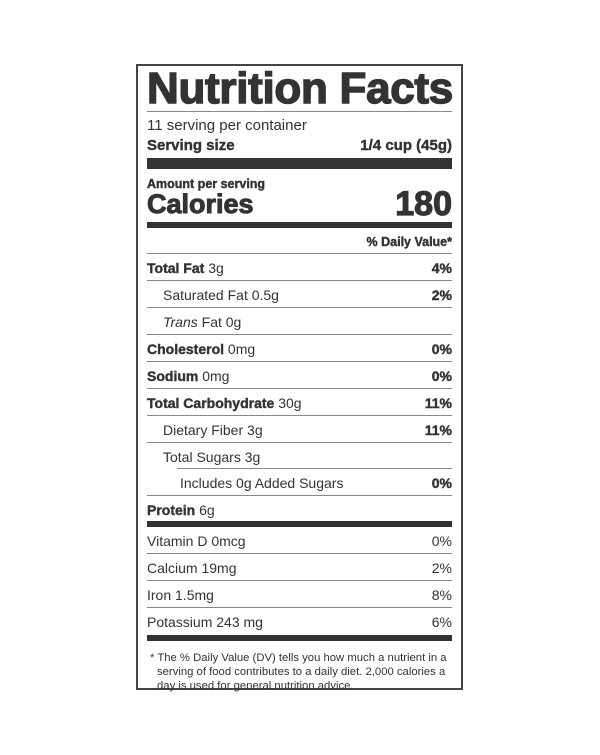  Describe the element at coordinates (176, 267) in the screenshot. I see `nutrient-name: Total Fat` at that location.